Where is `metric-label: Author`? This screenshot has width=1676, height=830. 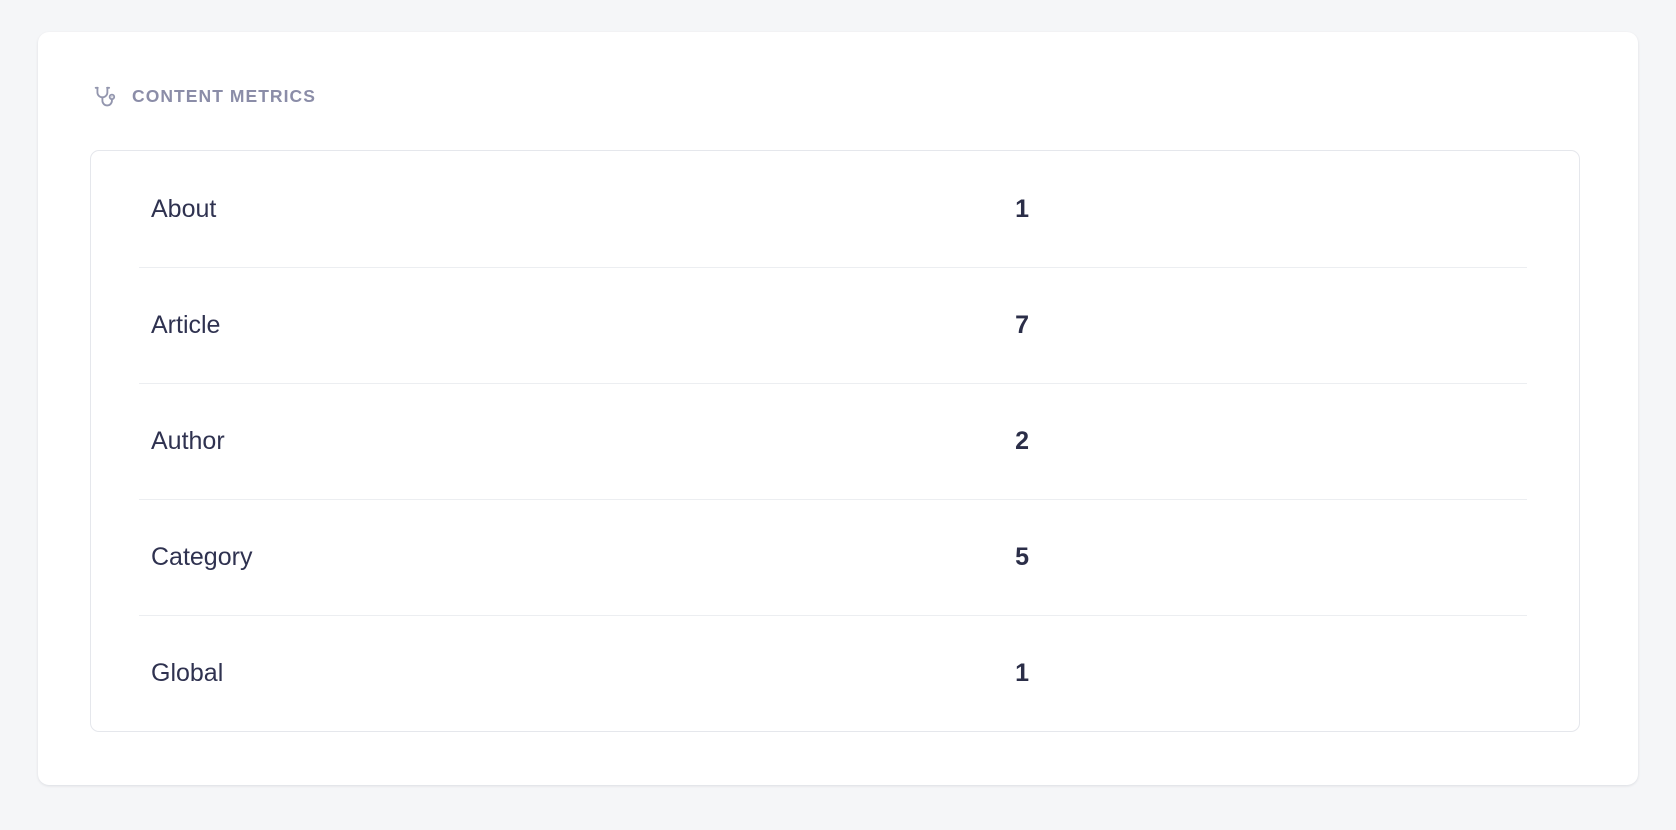 metric-label: Author is located at coordinates (188, 440).